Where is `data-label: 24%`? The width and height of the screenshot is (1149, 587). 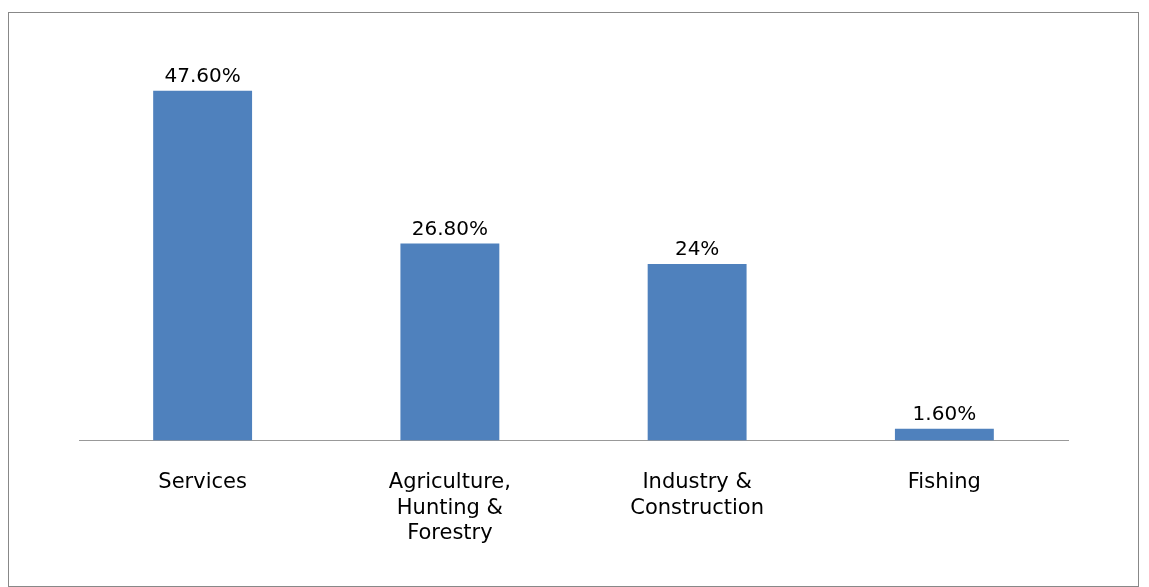 data-label: 24% is located at coordinates (697, 248).